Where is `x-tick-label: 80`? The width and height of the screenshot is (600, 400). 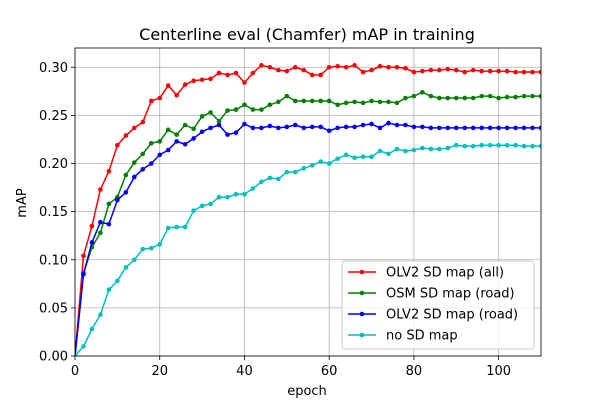
x-tick-label: 80 is located at coordinates (414, 371).